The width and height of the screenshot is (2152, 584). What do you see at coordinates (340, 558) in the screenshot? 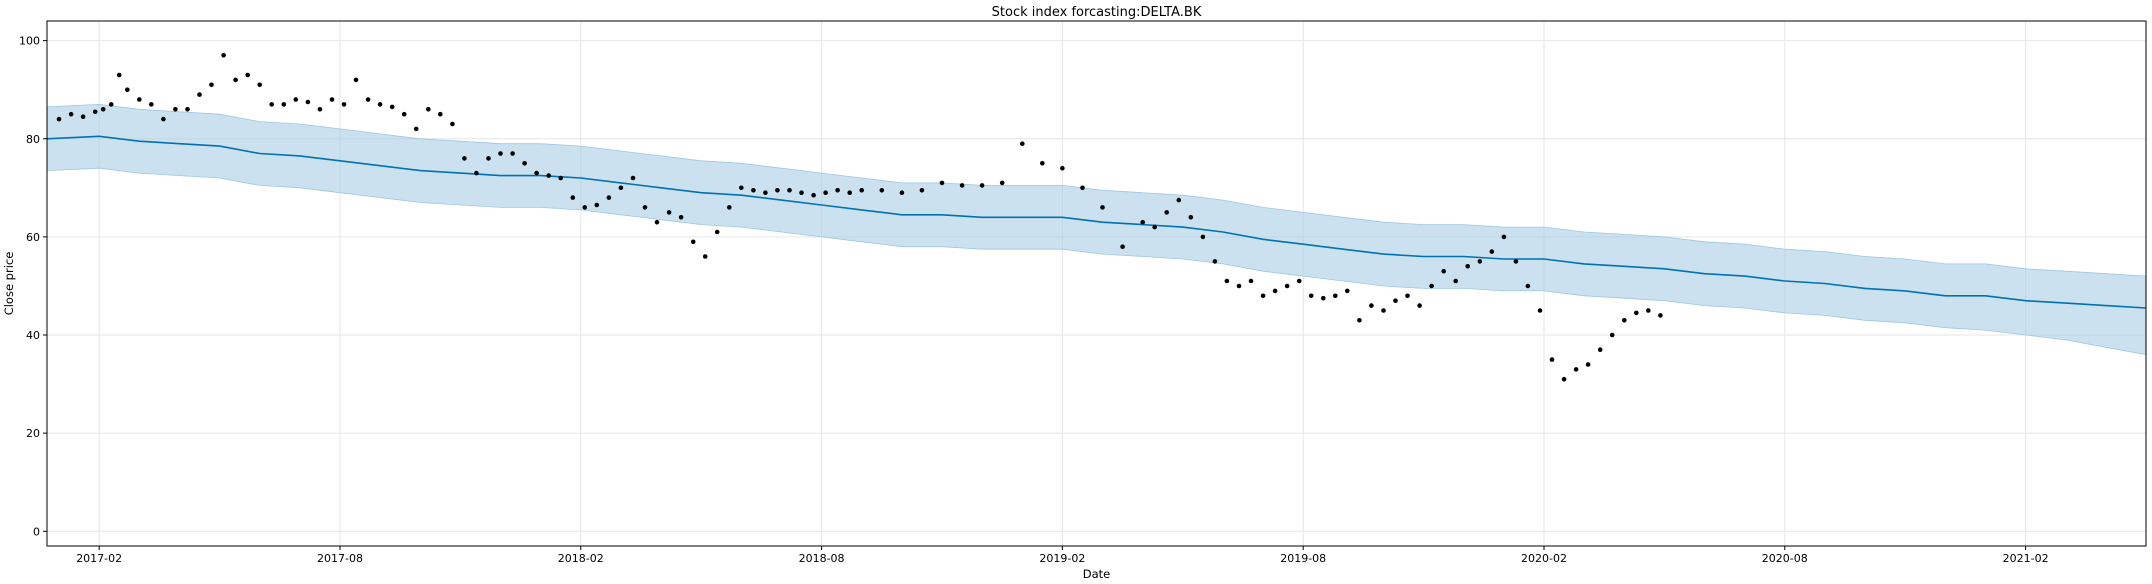
I see `x-tick-label: 2017-08` at bounding box center [340, 558].